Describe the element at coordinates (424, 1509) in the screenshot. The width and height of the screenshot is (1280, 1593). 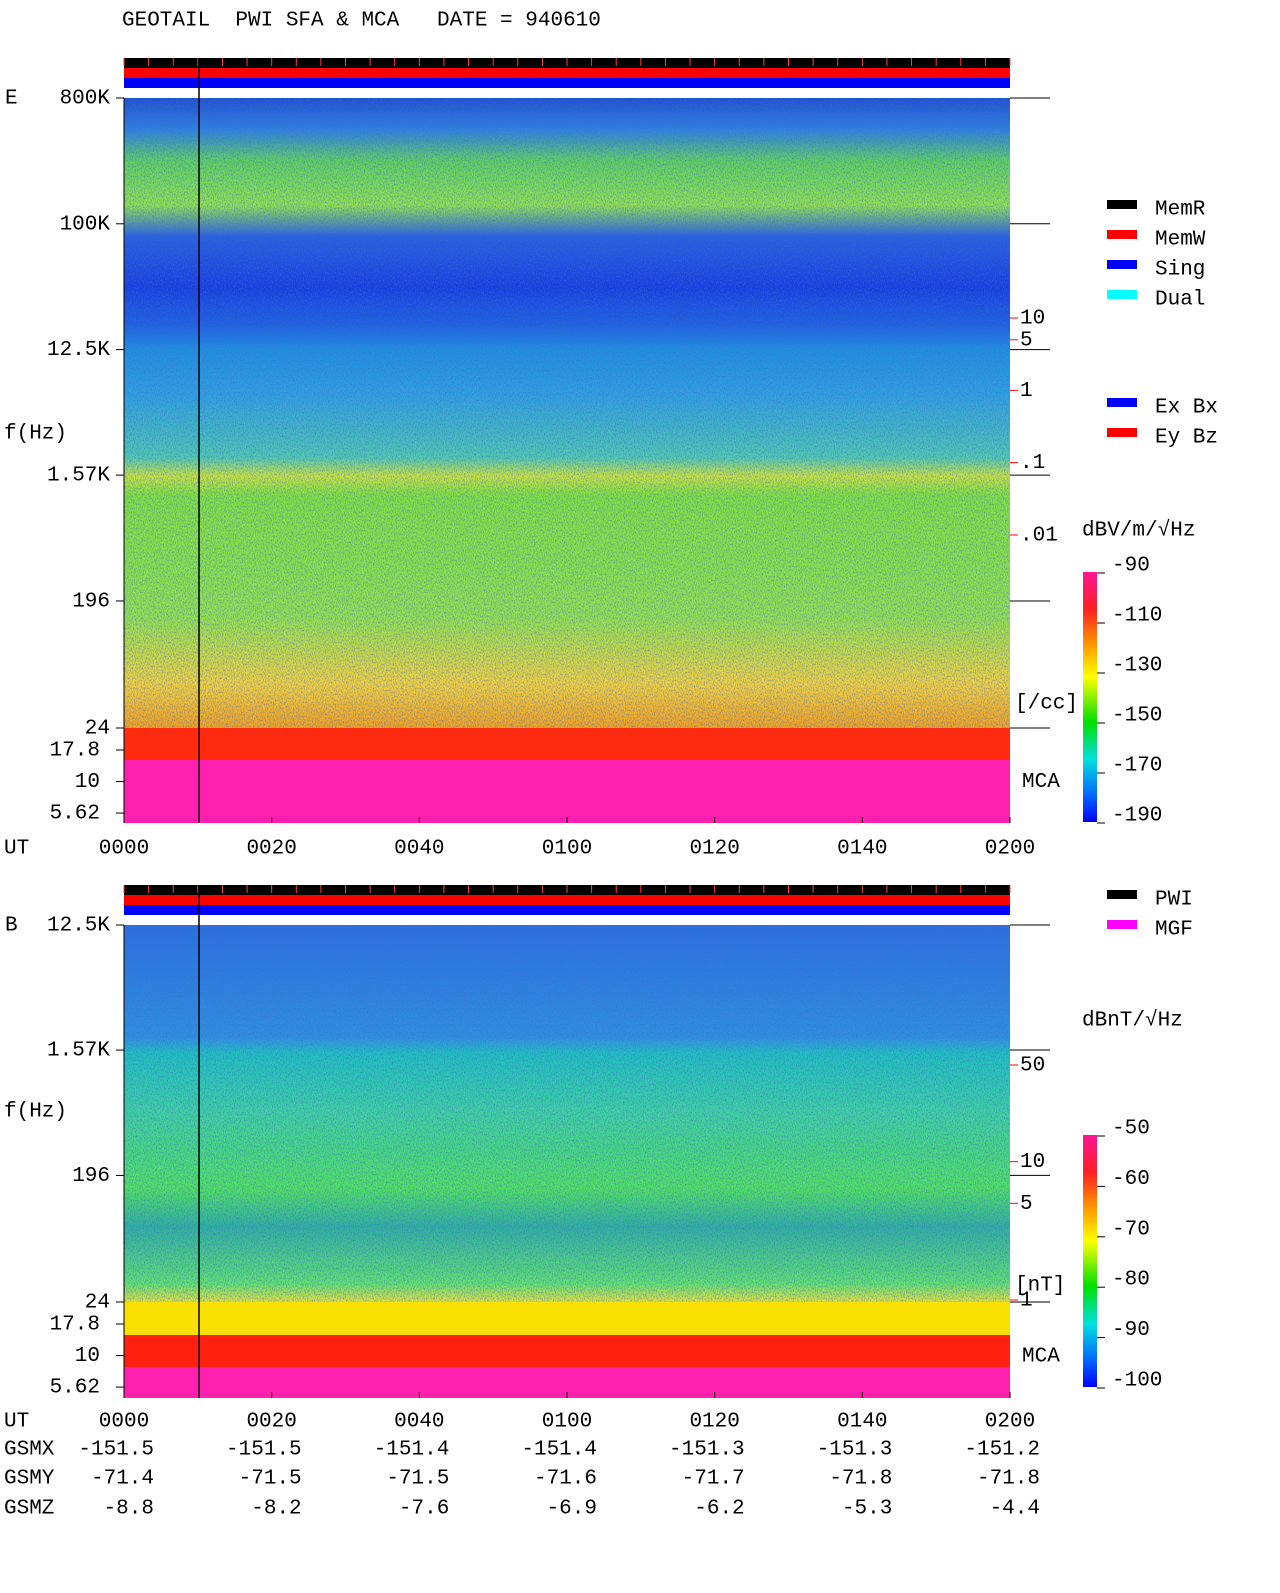
I see `orbit-value: -7.6` at that location.